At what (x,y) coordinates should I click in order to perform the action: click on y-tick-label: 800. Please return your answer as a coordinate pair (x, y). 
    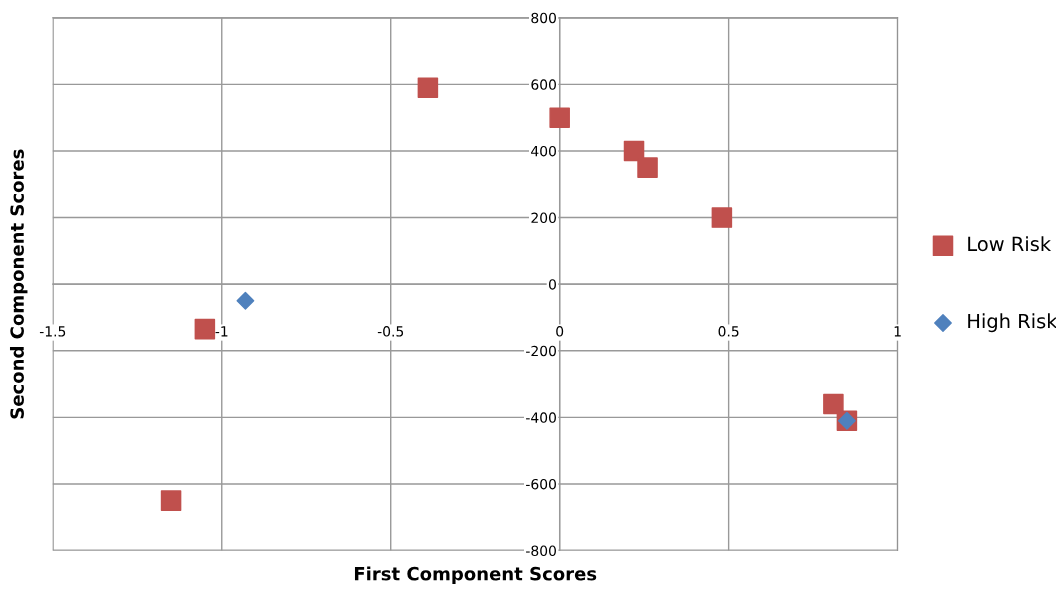
    Looking at the image, I should click on (543, 18).